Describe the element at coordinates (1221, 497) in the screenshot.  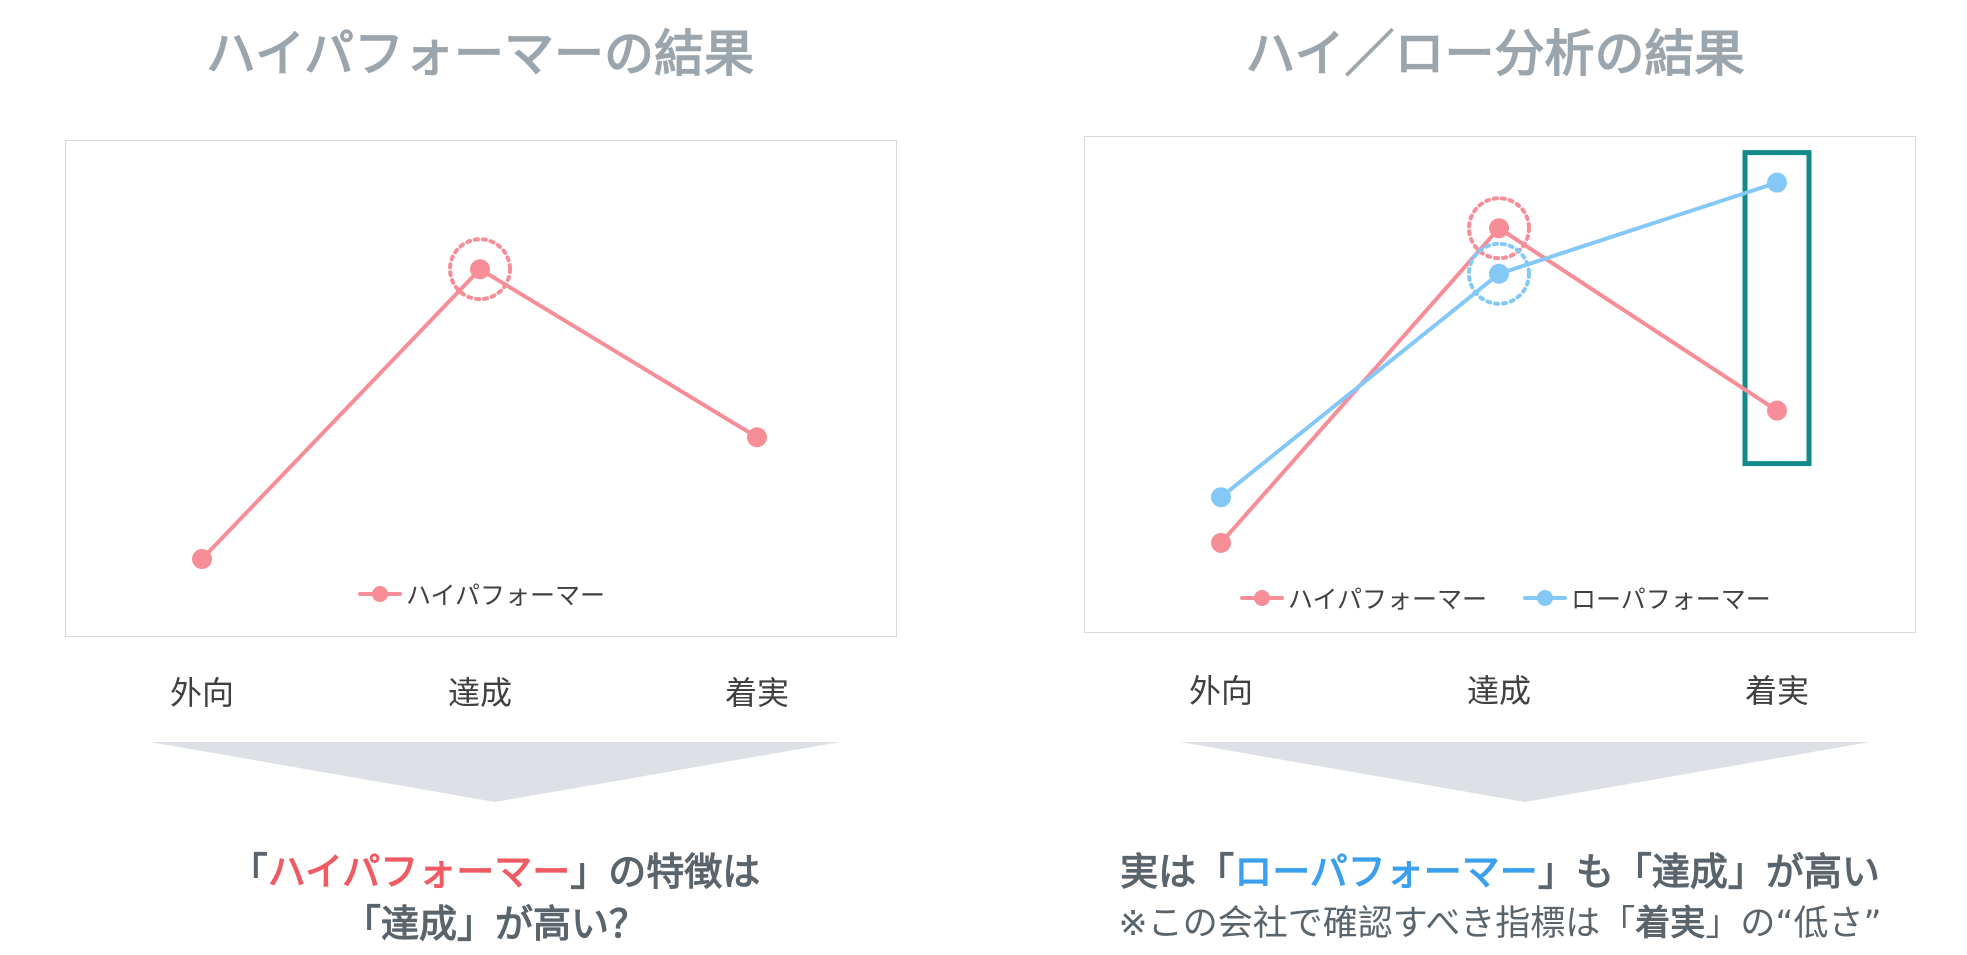
I see `right-point-s1-外向` at that location.